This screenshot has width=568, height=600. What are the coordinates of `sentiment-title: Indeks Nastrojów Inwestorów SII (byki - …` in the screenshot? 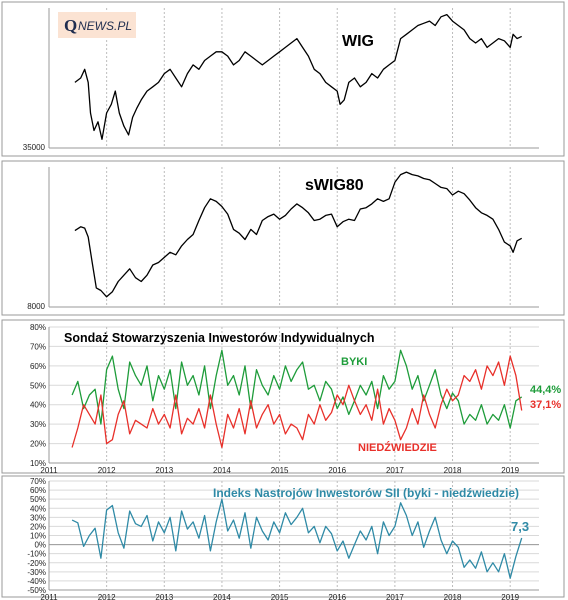 It's located at (366, 493).